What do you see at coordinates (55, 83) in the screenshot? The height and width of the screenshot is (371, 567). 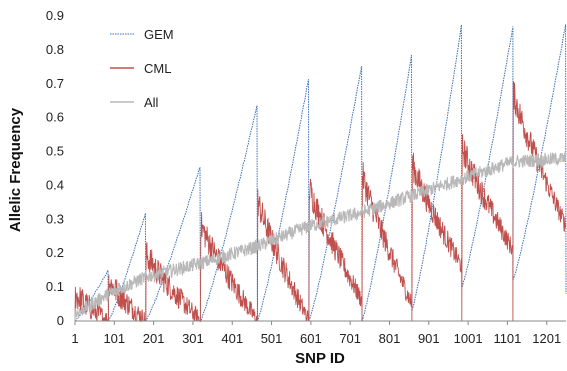 I see `y-tick-label: 0.7` at bounding box center [55, 83].